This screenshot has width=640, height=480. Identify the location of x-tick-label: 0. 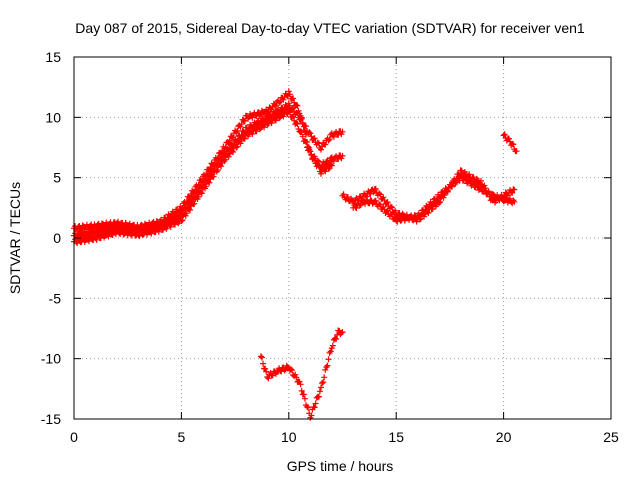
(74, 437).